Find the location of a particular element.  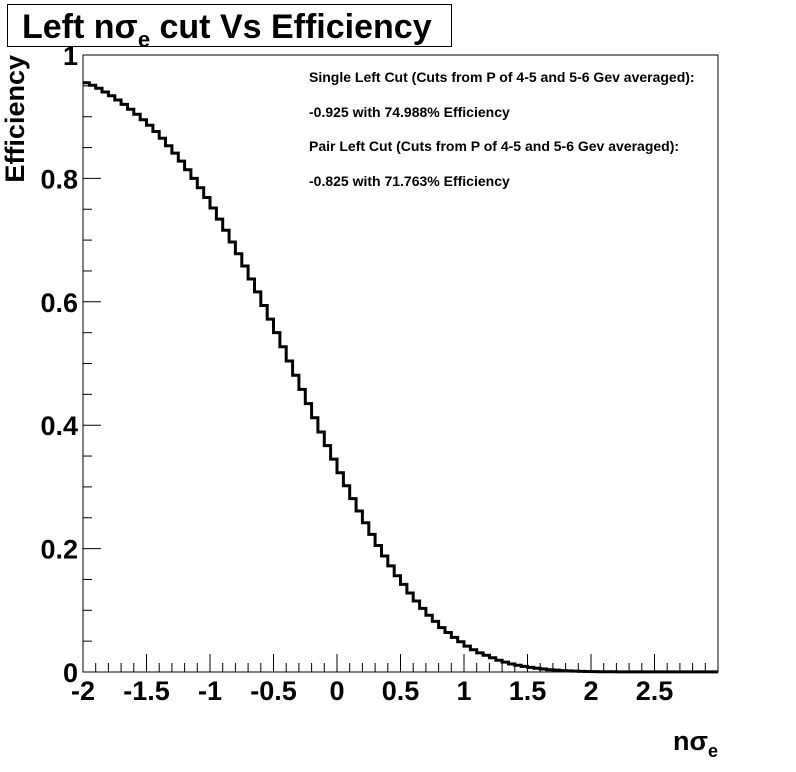

x-tick-label: 1 is located at coordinates (463, 691).